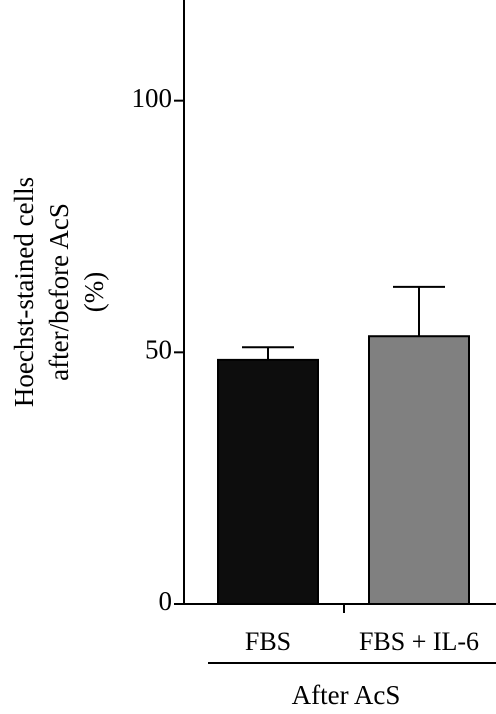 The height and width of the screenshot is (714, 496). Describe the element at coordinates (346, 695) in the screenshot. I see `group-label: After AcS` at that location.